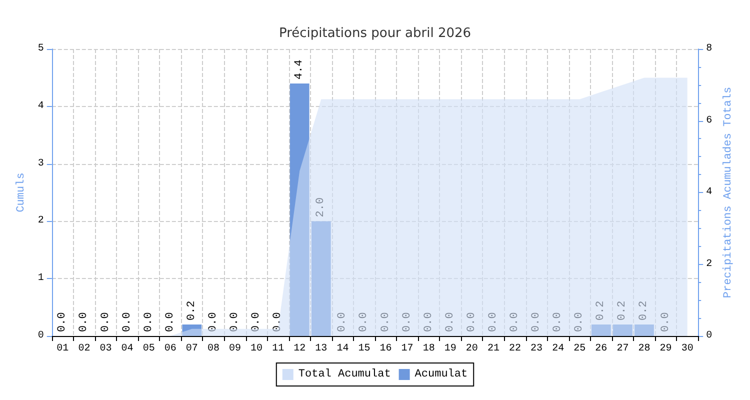 This screenshot has width=750, height=400. I want to click on x-tick-label: 18, so click(428, 349).